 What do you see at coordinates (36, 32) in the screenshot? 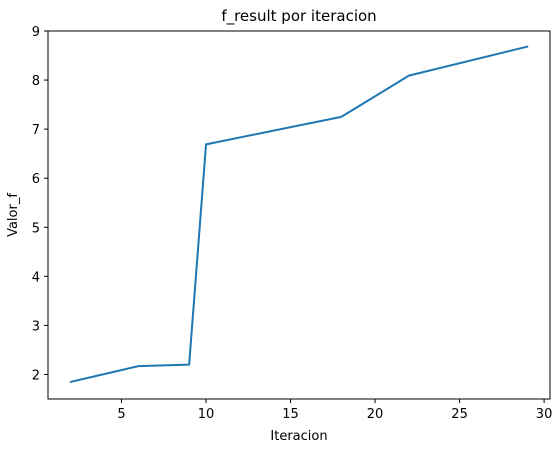
I see `y-tick-label: 9` at bounding box center [36, 32].